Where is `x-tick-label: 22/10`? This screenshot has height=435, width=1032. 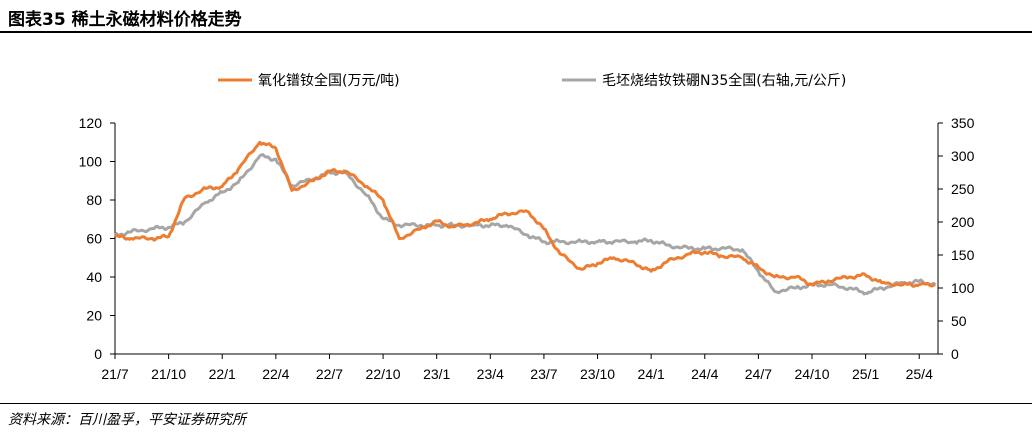 x-tick-label: 22/10 is located at coordinates (383, 374).